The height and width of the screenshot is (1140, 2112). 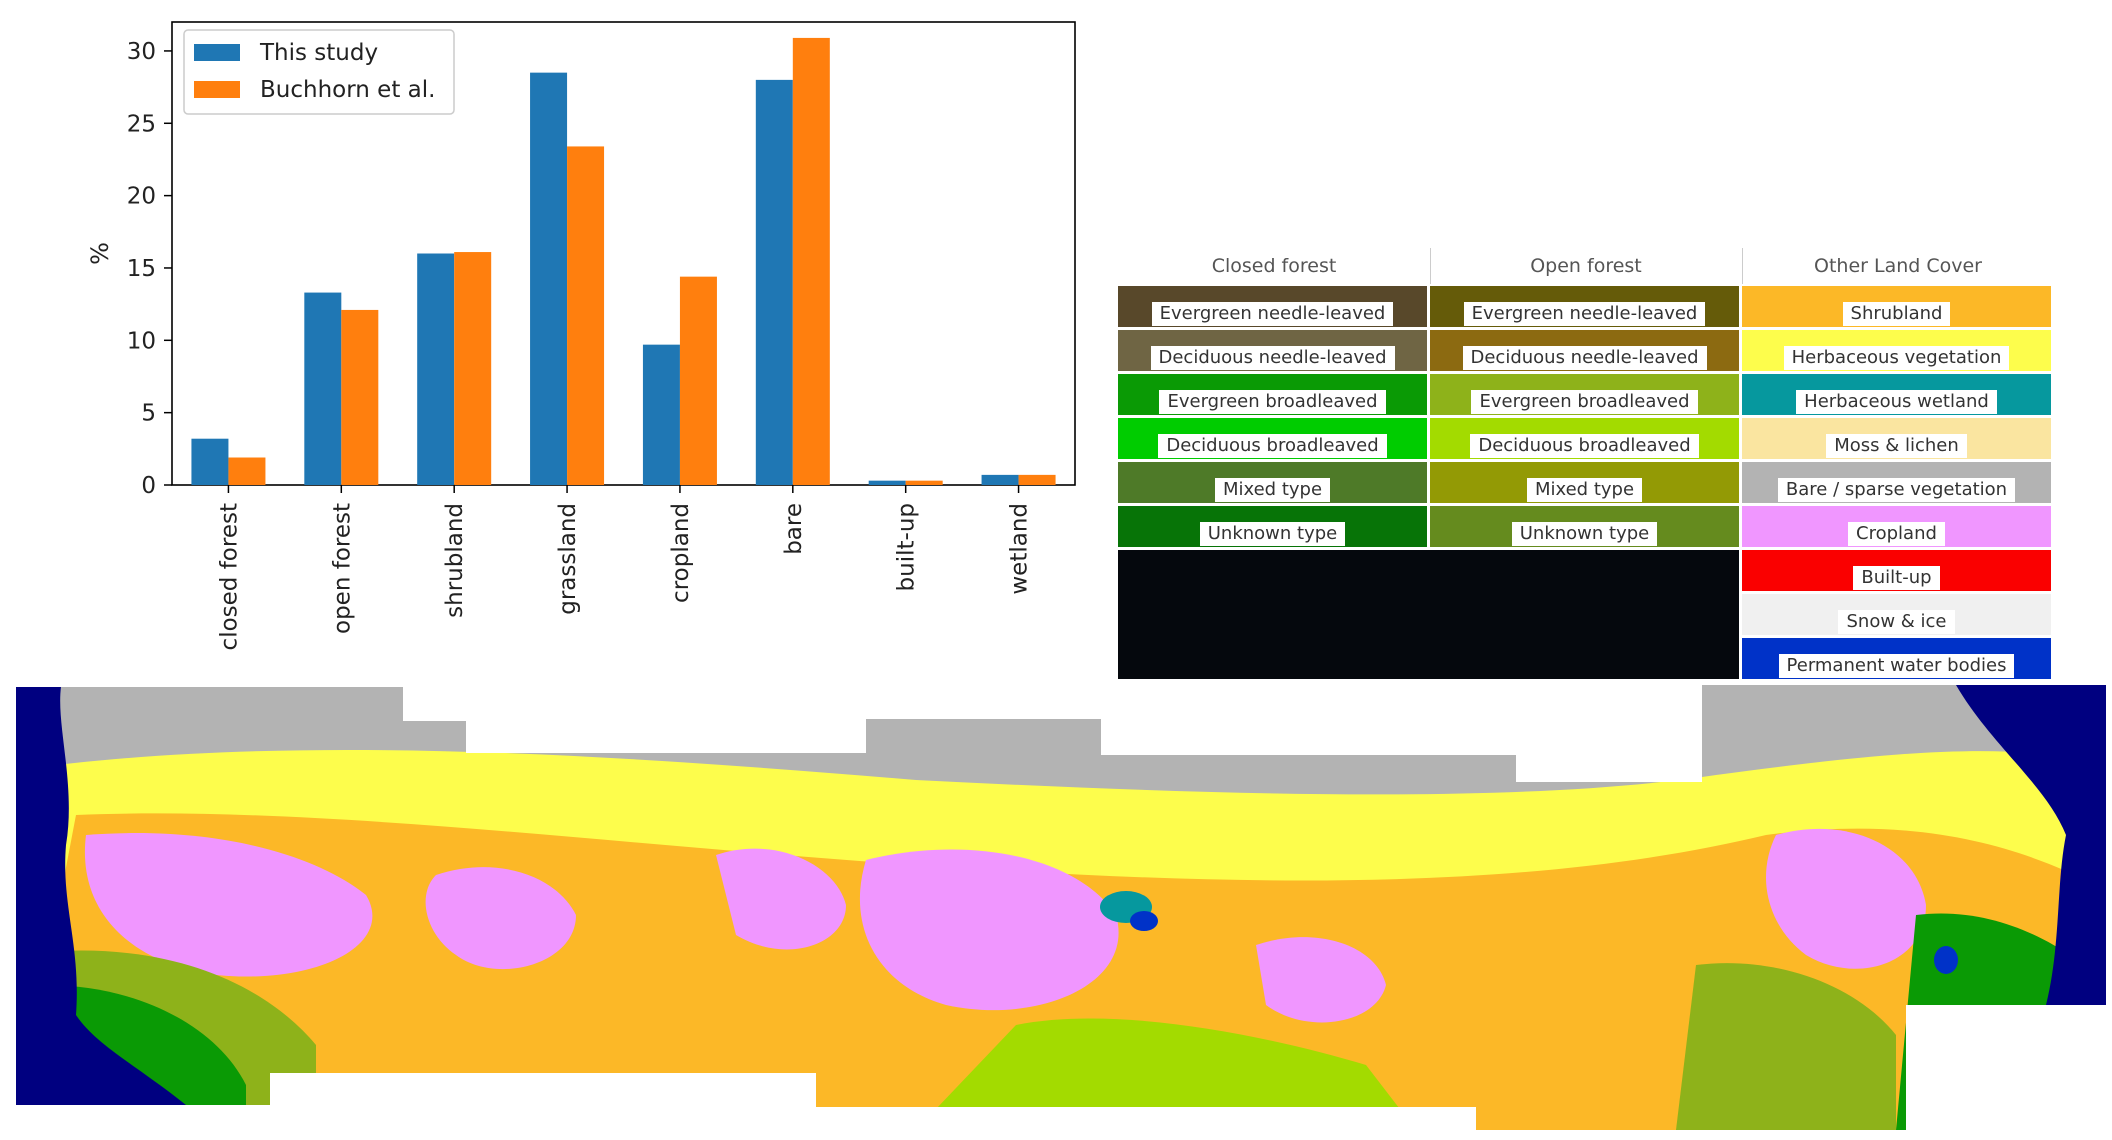 I want to click on legend-class-label: Herbaceous wetland, so click(x=1896, y=402).